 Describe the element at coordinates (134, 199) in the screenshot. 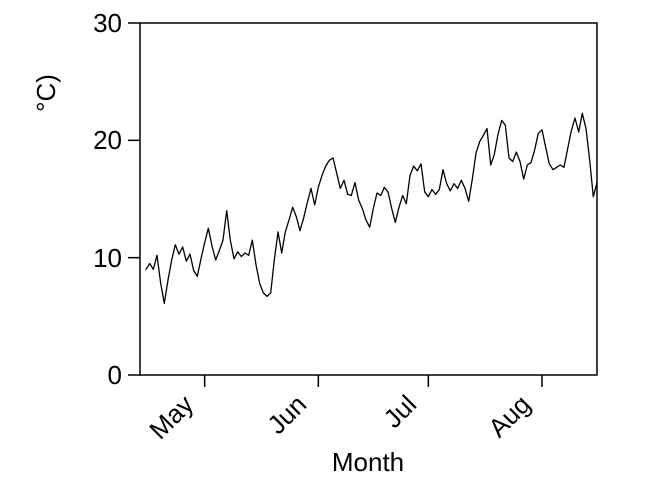

I see `y-axis-ticks` at that location.